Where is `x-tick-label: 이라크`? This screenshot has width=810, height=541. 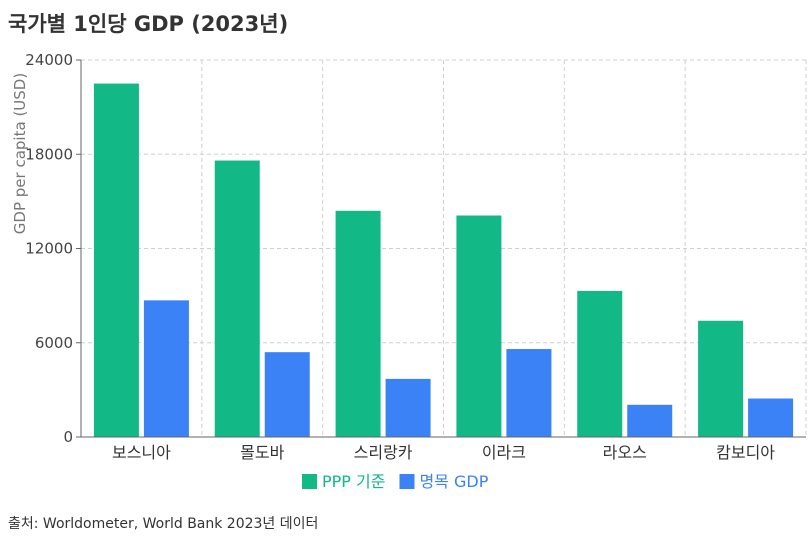
x-tick-label: 이라크 is located at coordinates (504, 452).